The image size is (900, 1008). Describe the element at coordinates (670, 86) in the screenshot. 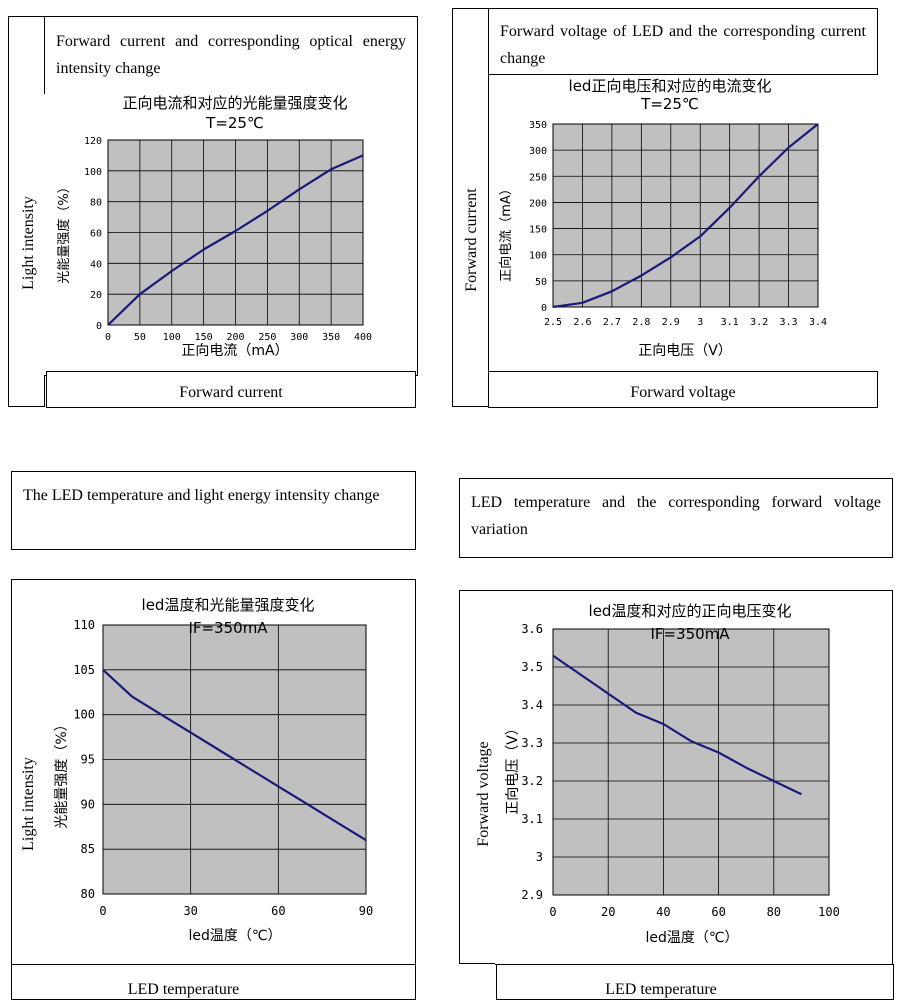

I see `chart-title: led正向电压和对应的电流变化` at that location.